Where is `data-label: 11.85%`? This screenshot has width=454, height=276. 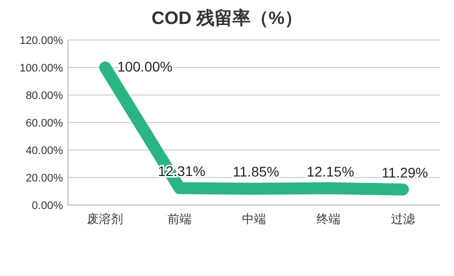
data-label: 11.85% is located at coordinates (256, 172).